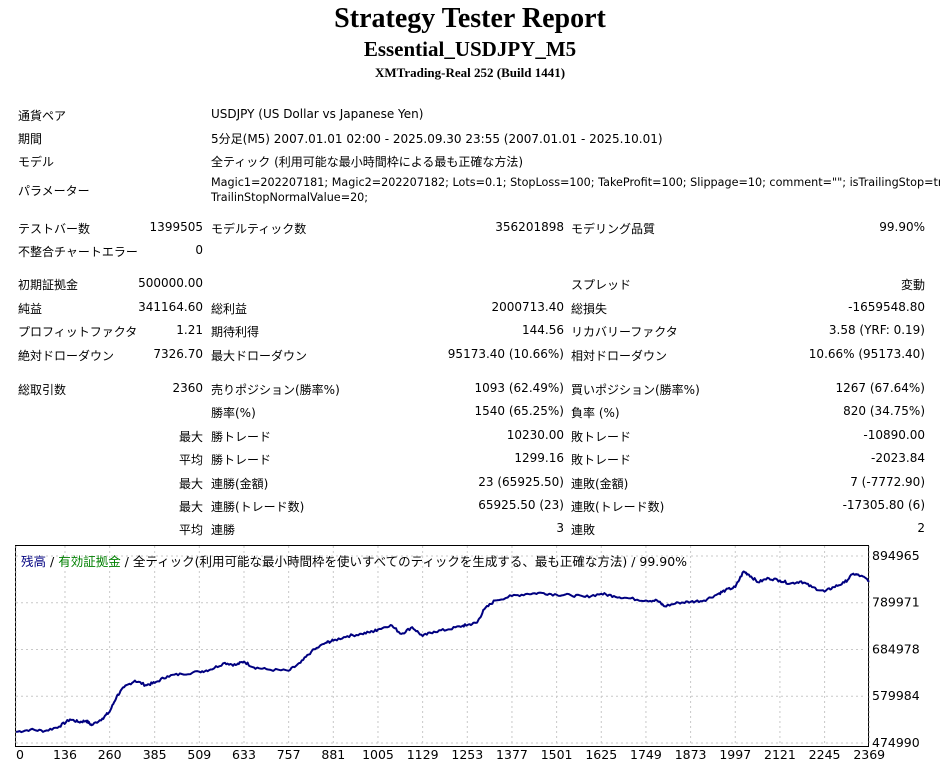 This screenshot has height=763, width=940. Describe the element at coordinates (535, 435) in the screenshot. I see `largest-win-value: 10230.00` at that location.